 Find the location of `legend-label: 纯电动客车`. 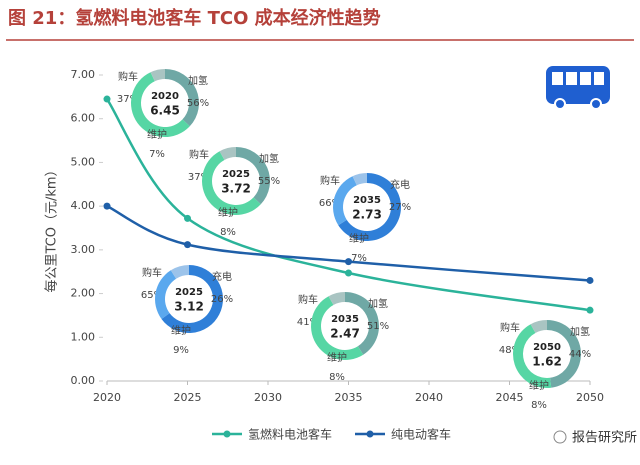

legend-label: 纯电动客车 is located at coordinates (421, 434).